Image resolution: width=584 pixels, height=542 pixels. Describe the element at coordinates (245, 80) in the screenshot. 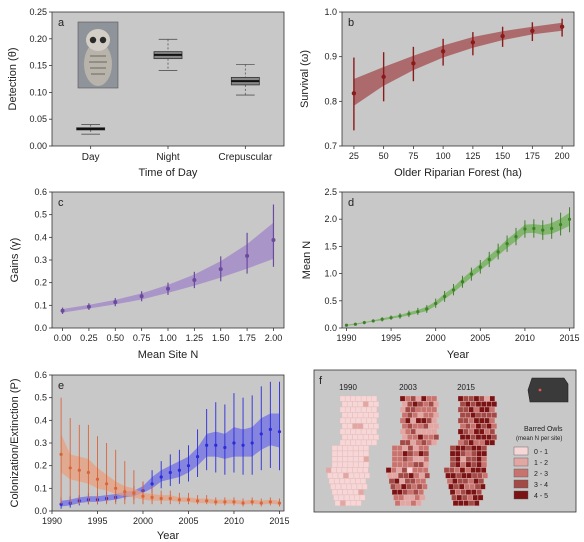

I see `box-crepuscular` at that location.